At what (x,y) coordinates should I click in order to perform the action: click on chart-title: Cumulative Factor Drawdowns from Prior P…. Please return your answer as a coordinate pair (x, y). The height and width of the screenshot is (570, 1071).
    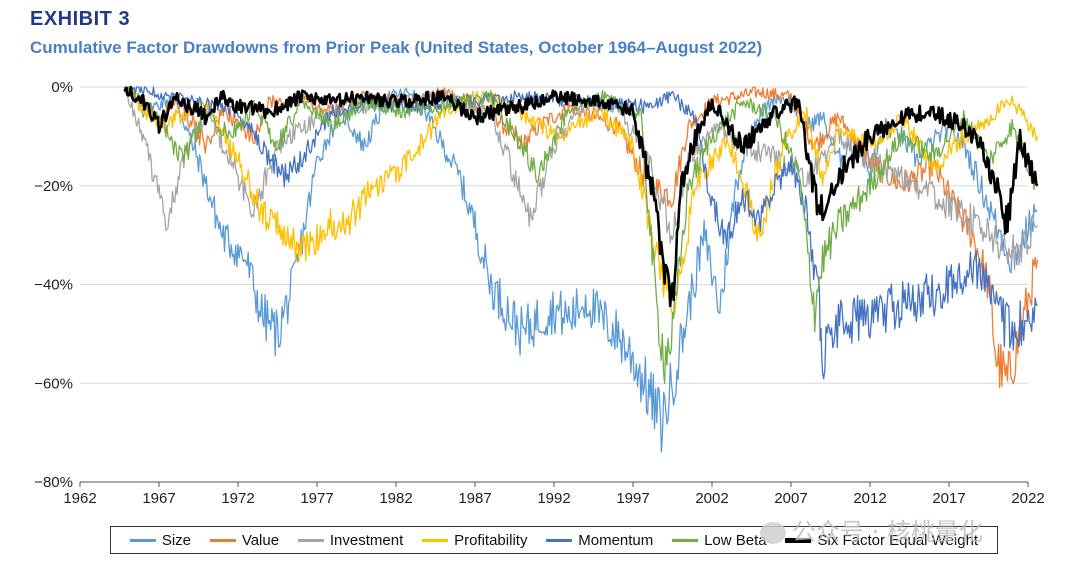
    Looking at the image, I should click on (396, 47).